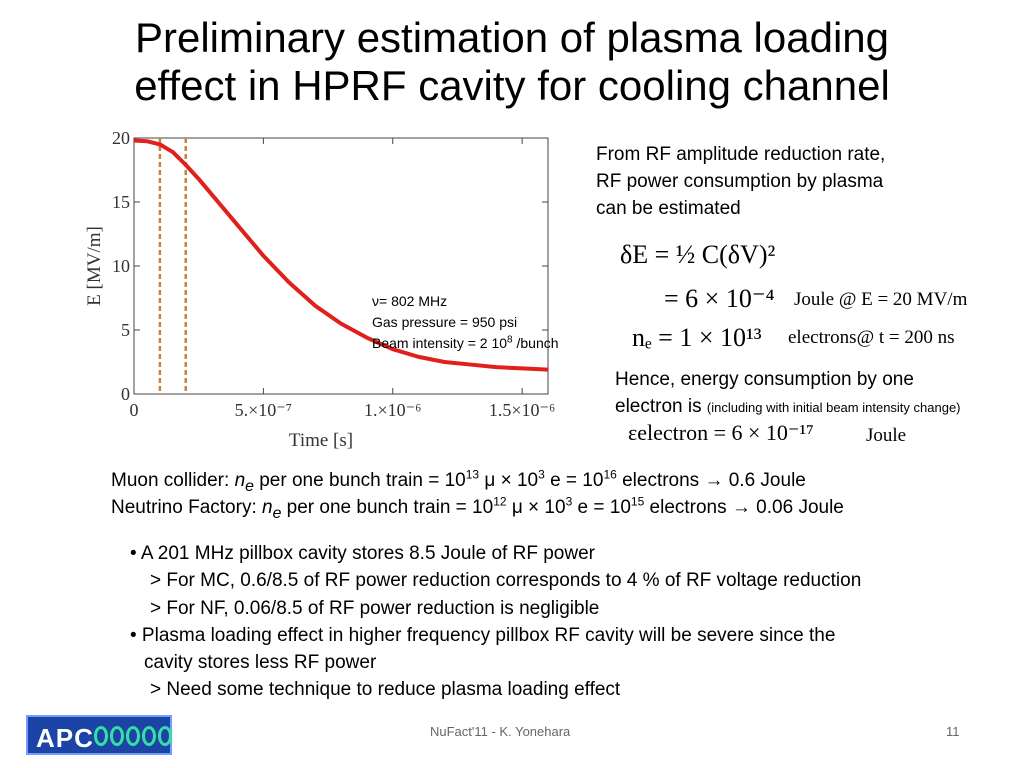 Image resolution: width=1024 pixels, height=768 pixels. Describe the element at coordinates (881, 299) in the screenshot. I see `eq-energy-unit: Joule @ E = 20 MV/m` at that location.